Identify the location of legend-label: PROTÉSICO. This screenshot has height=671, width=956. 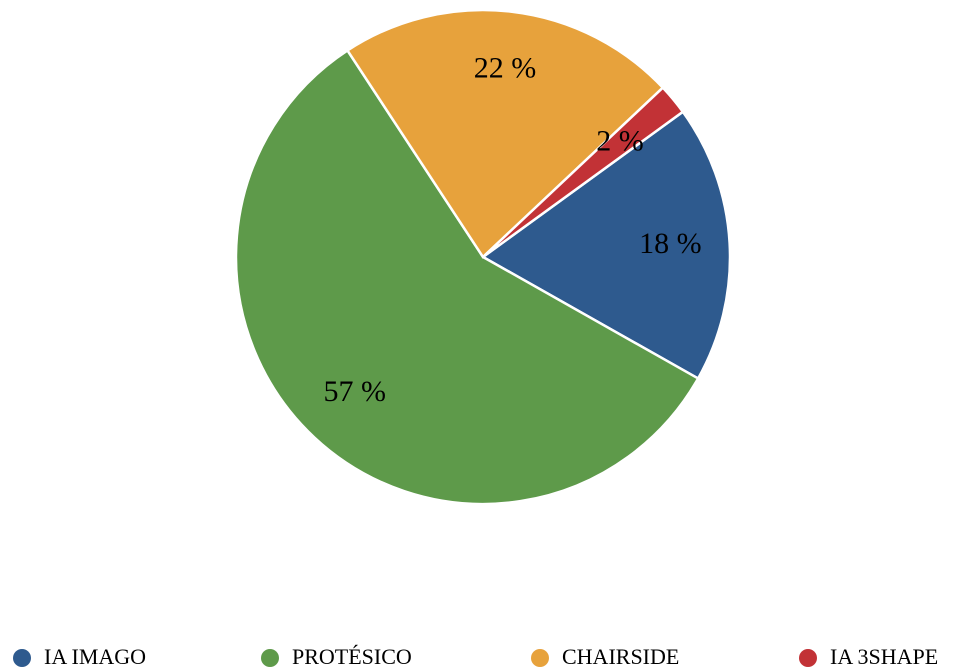
(352, 656).